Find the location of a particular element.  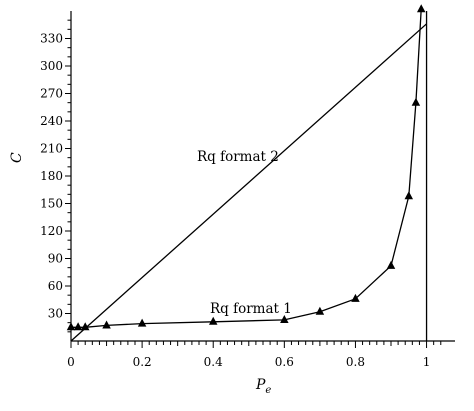

x-axis-label: Pe is located at coordinates (263, 386).